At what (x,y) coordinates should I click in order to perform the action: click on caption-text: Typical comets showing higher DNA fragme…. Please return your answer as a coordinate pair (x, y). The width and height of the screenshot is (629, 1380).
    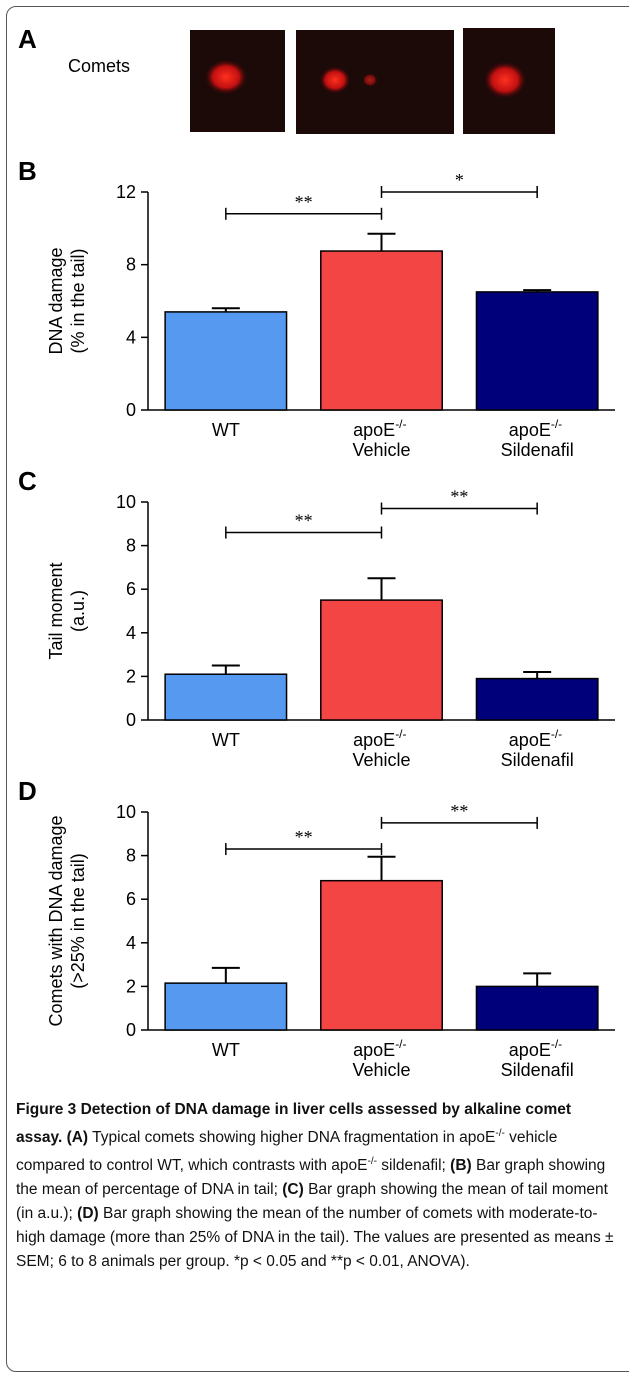
    Looking at the image, I should click on (292, 1138).